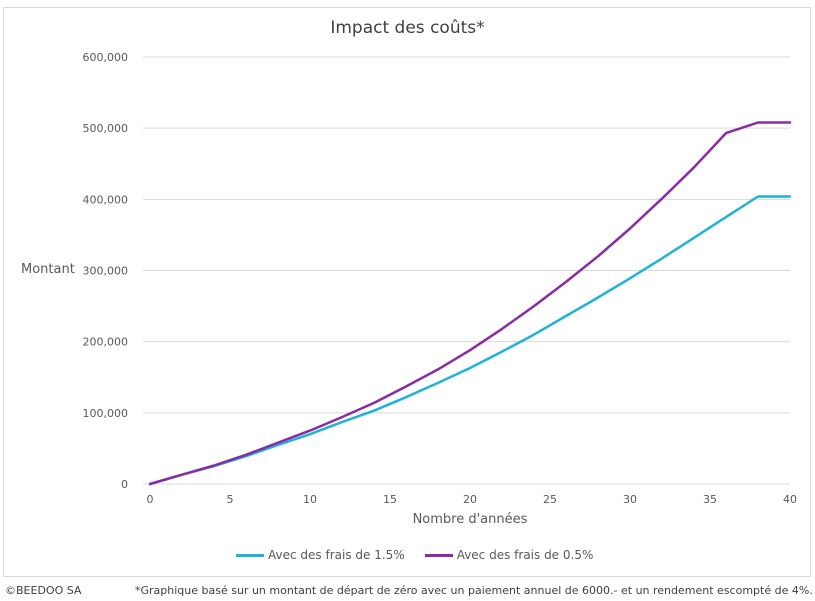 Image resolution: width=815 pixels, height=601 pixels. What do you see at coordinates (470, 499) in the screenshot?
I see `x-tick-label: 20` at bounding box center [470, 499].